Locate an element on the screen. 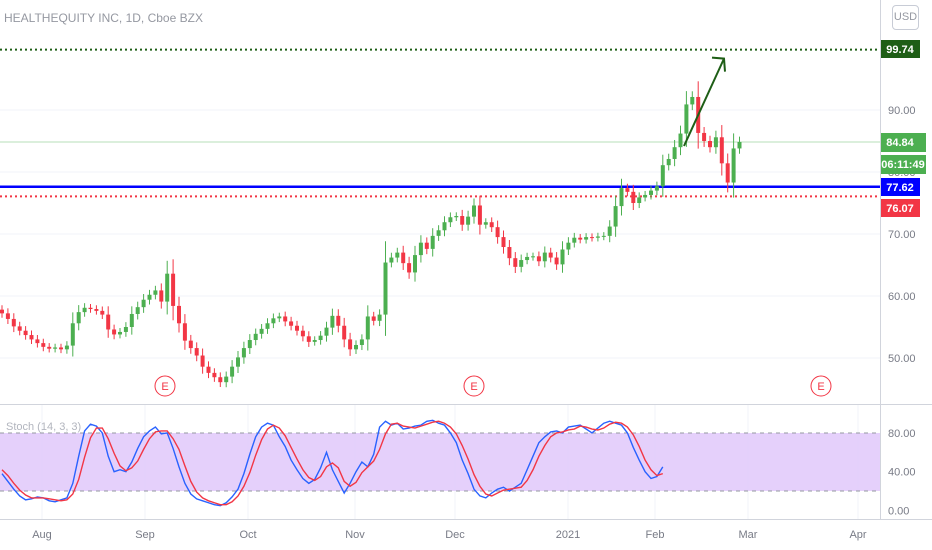  arrow-shaft is located at coordinates (704, 102).